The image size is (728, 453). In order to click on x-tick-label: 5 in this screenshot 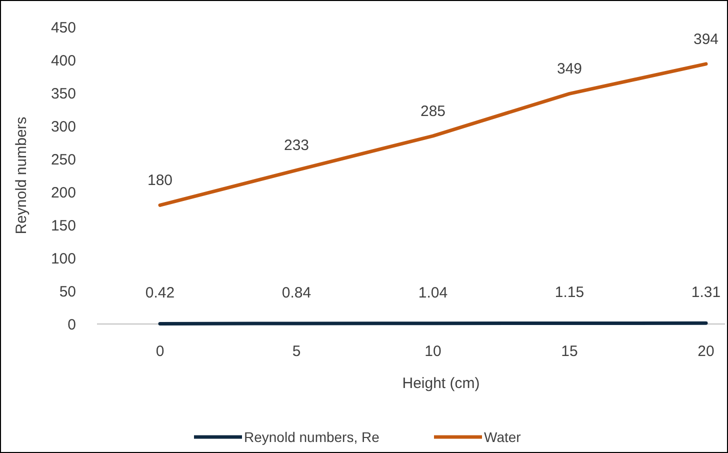, I will do `click(296, 351)`.